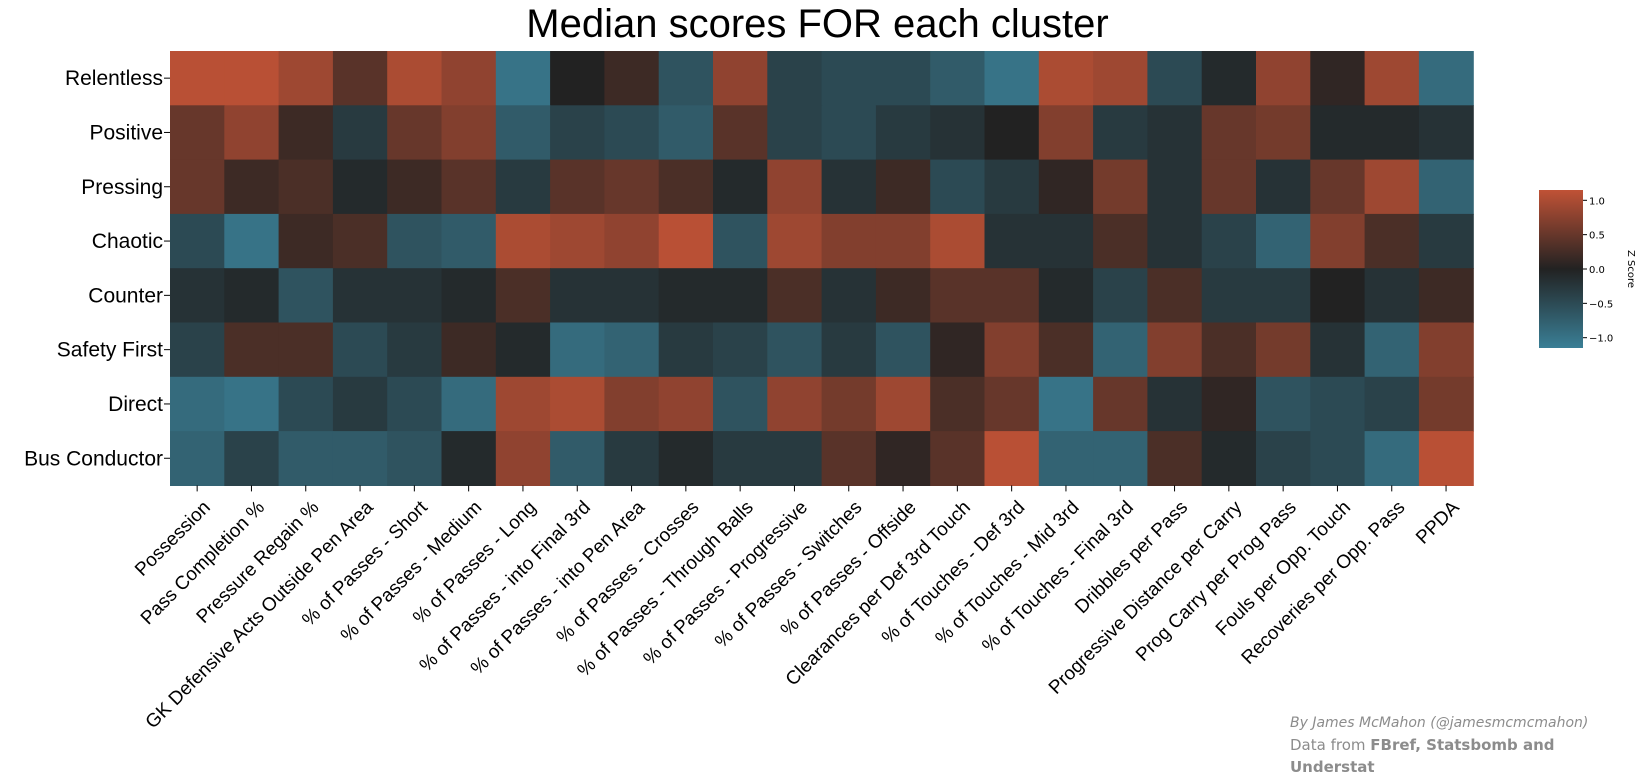 The height and width of the screenshot is (778, 1635). What do you see at coordinates (125, 295) in the screenshot?
I see `row-label: Counter` at bounding box center [125, 295].